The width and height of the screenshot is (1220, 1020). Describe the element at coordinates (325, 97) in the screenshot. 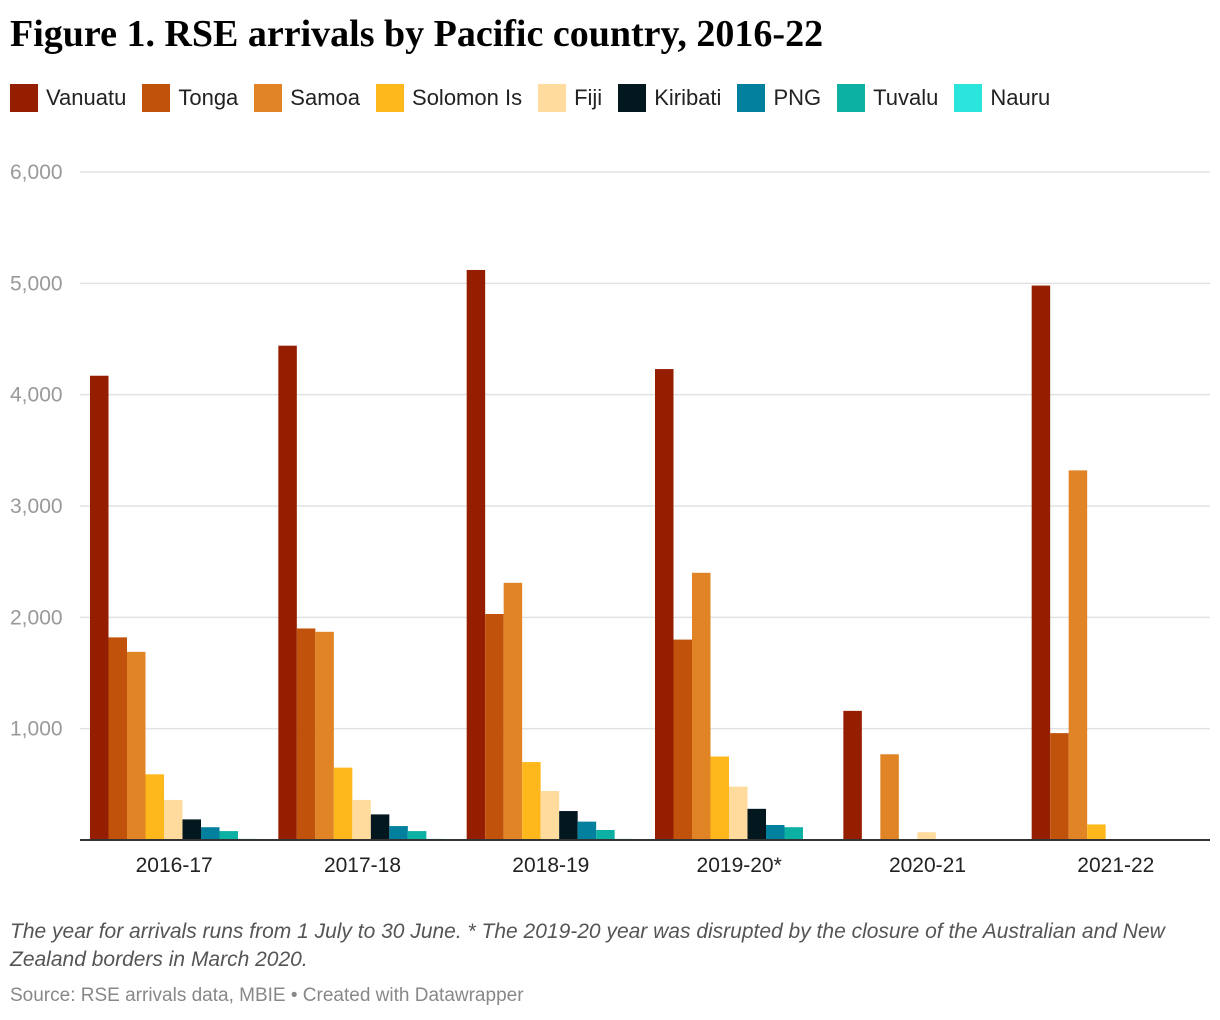

I see `legend-label: Samoa` at that location.